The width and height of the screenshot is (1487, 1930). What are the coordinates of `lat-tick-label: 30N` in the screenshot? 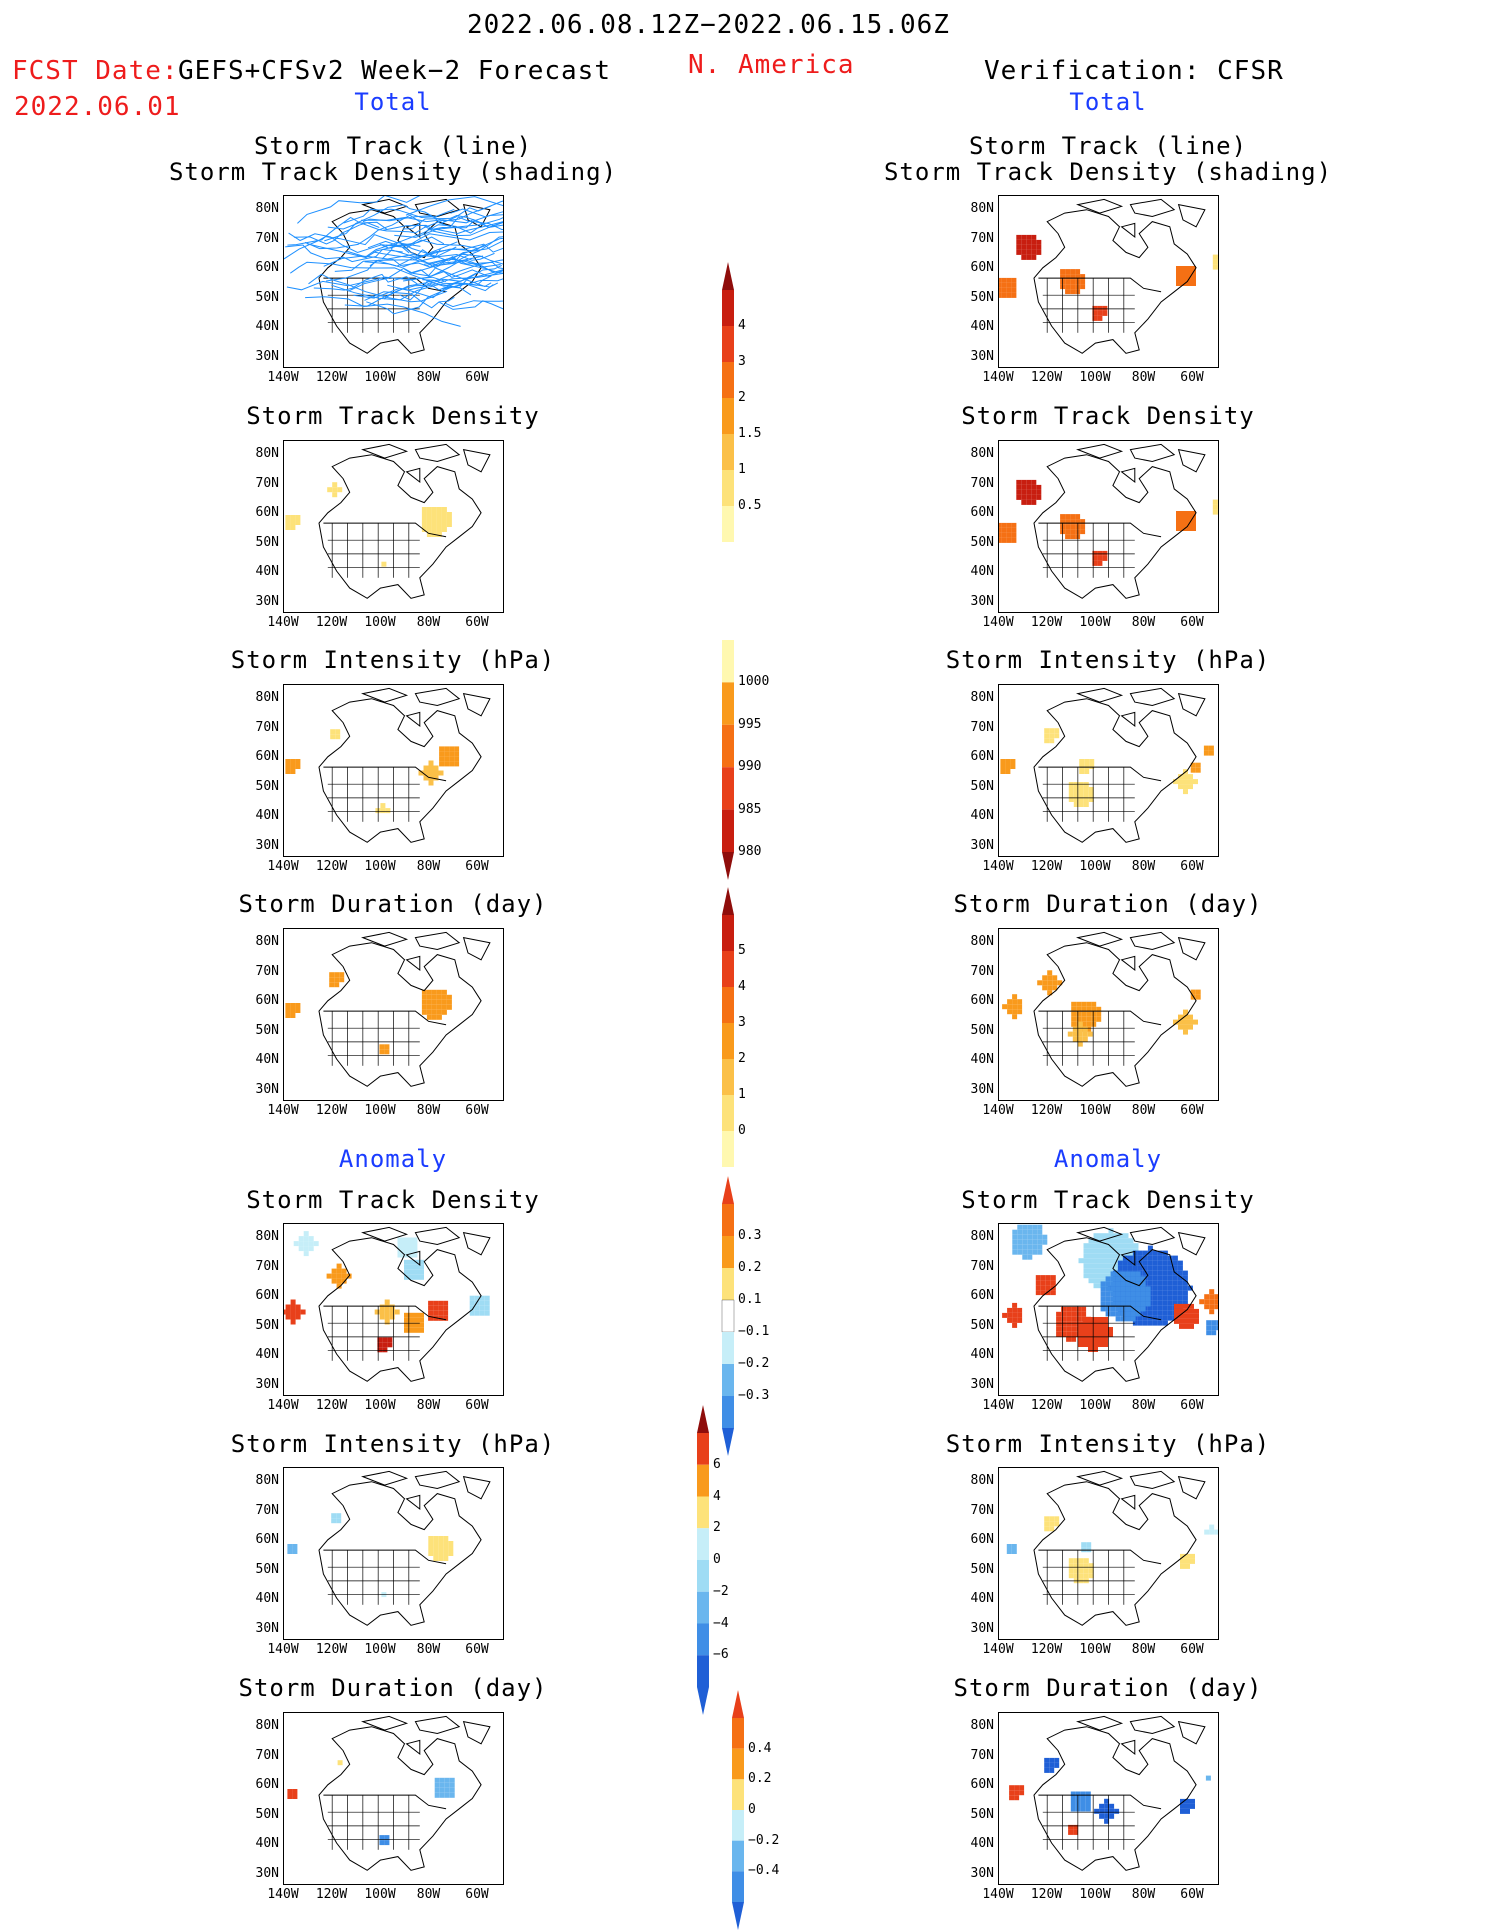 It's located at (979, 1089).